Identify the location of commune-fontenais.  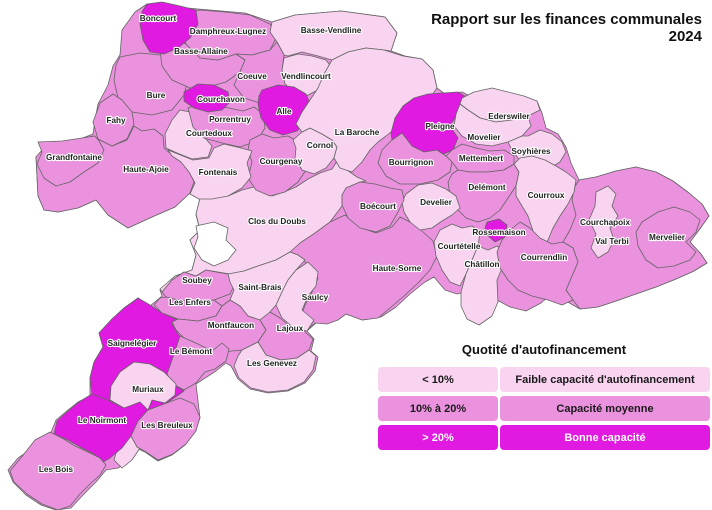
(210, 171).